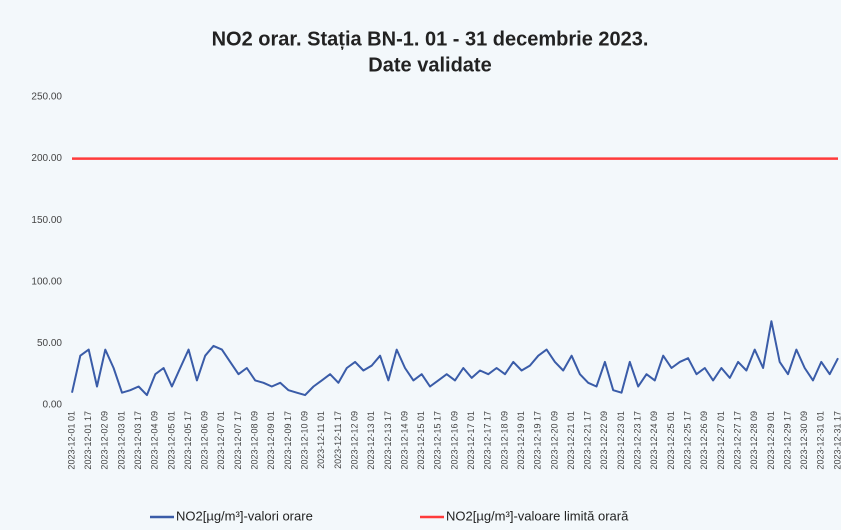  Describe the element at coordinates (454, 440) in the screenshot. I see `x-tick-label: 2023-12-16 09` at that location.